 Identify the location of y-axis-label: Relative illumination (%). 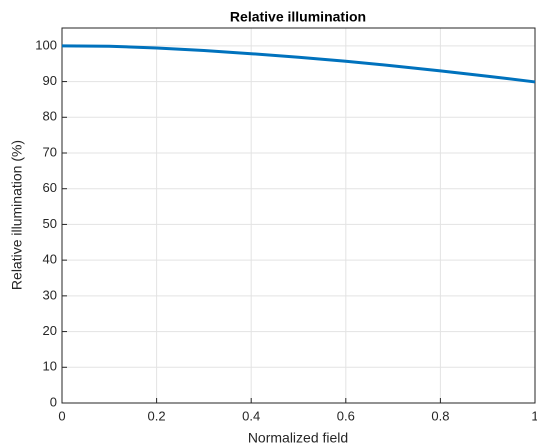
(17, 215).